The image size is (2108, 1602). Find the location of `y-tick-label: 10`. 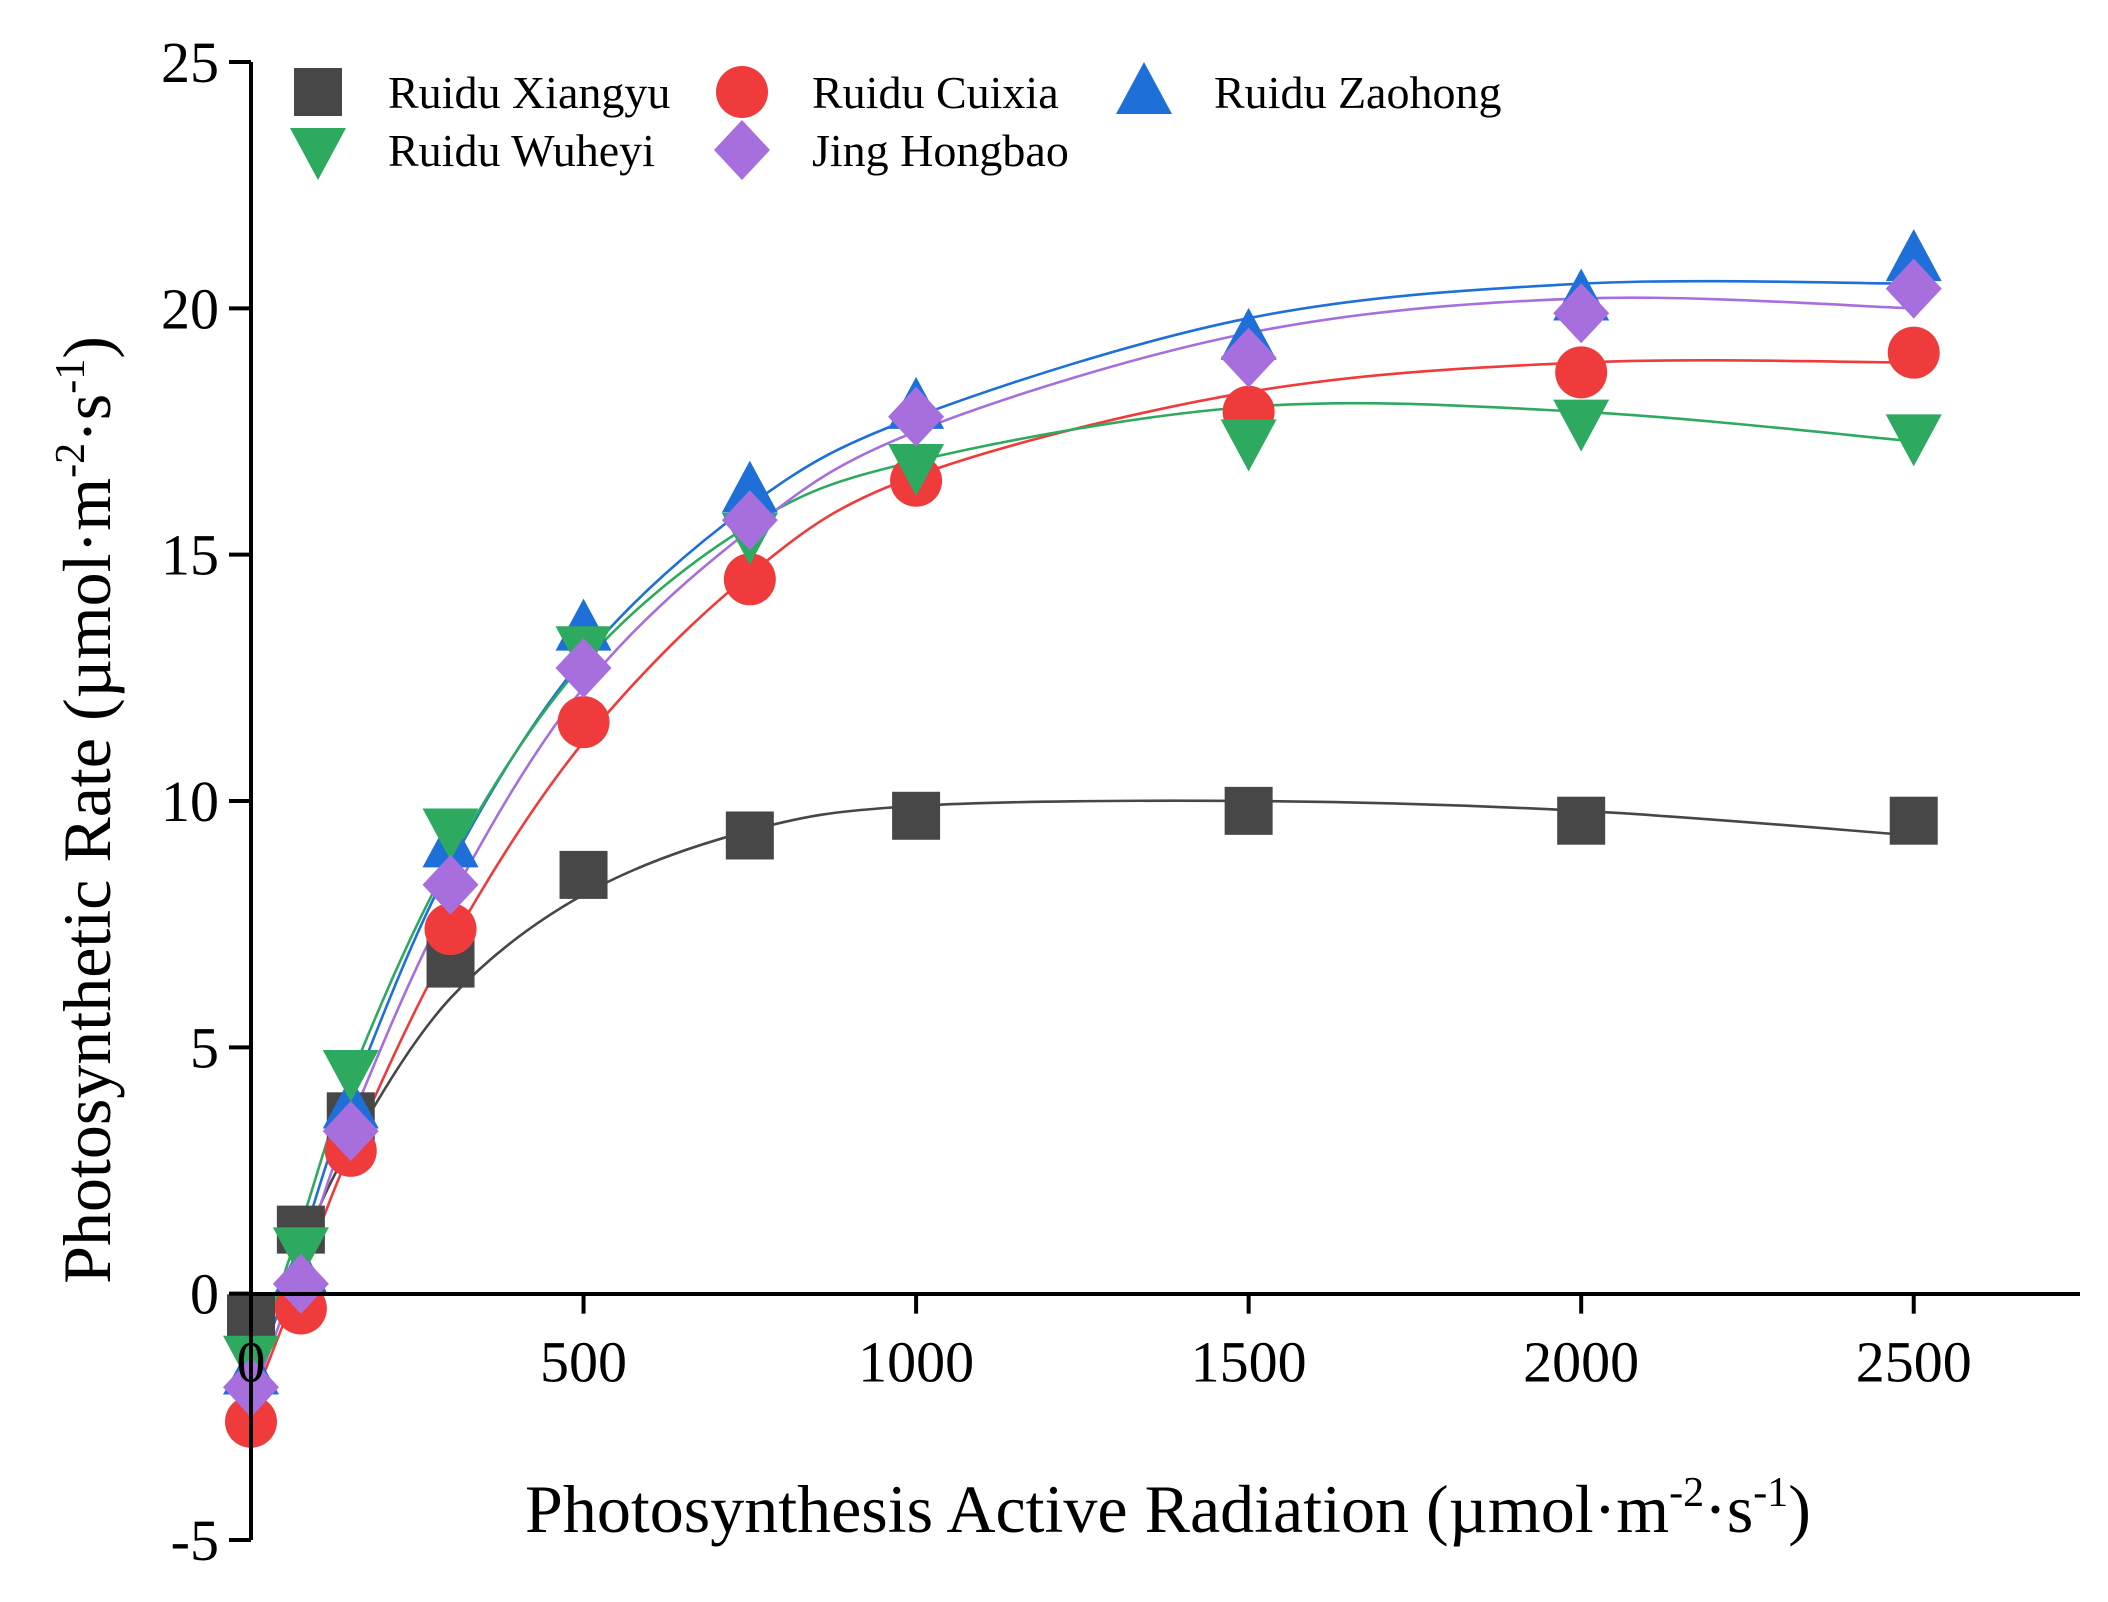

y-tick-label: 10 is located at coordinates (190, 801).